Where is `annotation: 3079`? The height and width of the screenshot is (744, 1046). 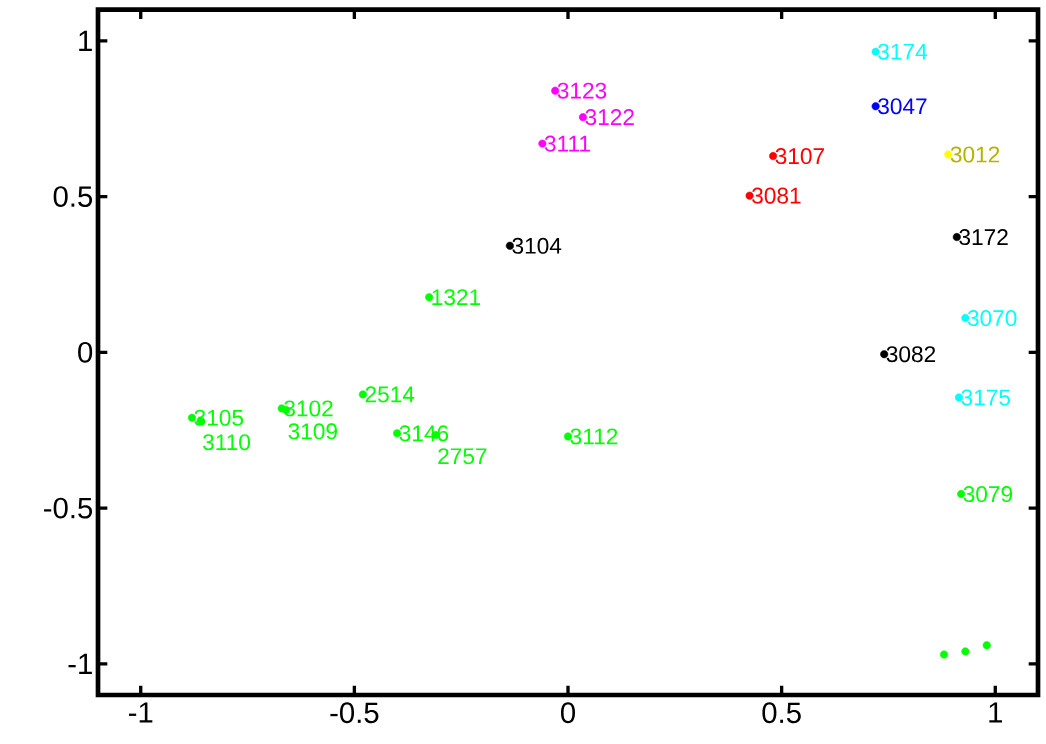
annotation: 3079 is located at coordinates (988, 494).